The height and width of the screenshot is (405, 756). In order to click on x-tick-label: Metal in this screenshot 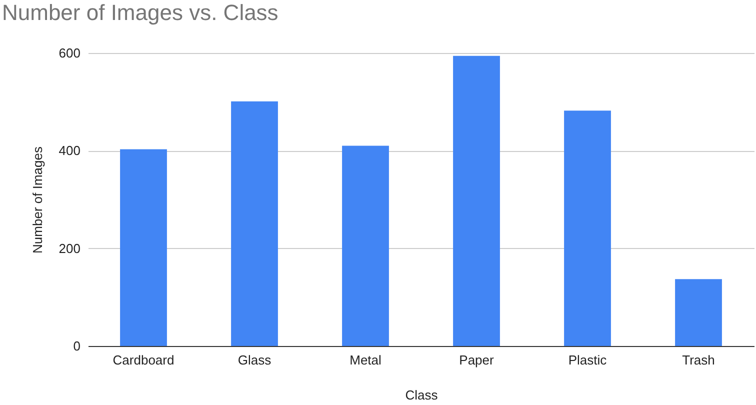, I will do `click(366, 360)`.